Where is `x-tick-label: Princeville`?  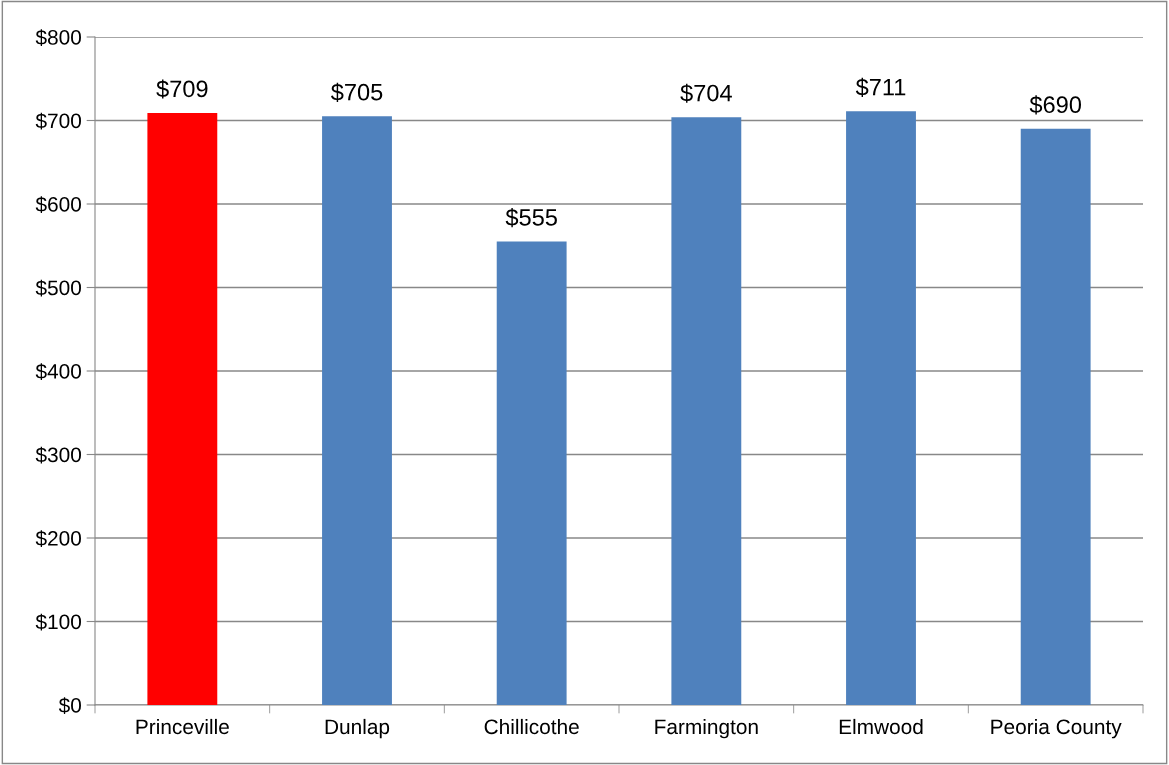
x-tick-label: Princeville is located at coordinates (182, 726).